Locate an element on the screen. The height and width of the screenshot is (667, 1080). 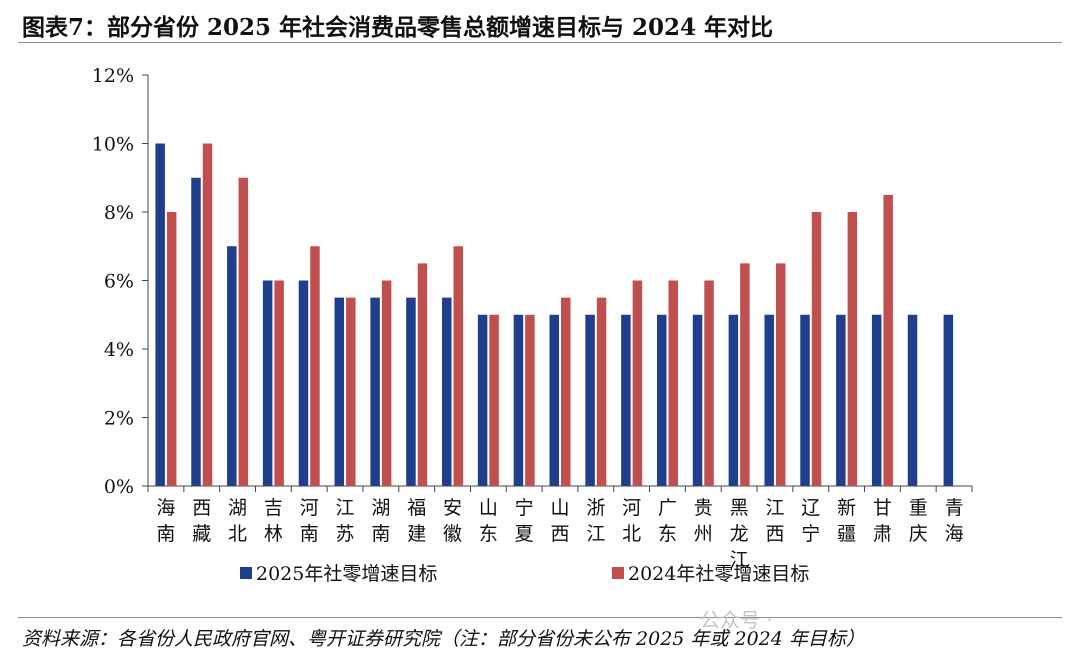
legend-label-2024: 2024年社零增速目标 is located at coordinates (718, 574).